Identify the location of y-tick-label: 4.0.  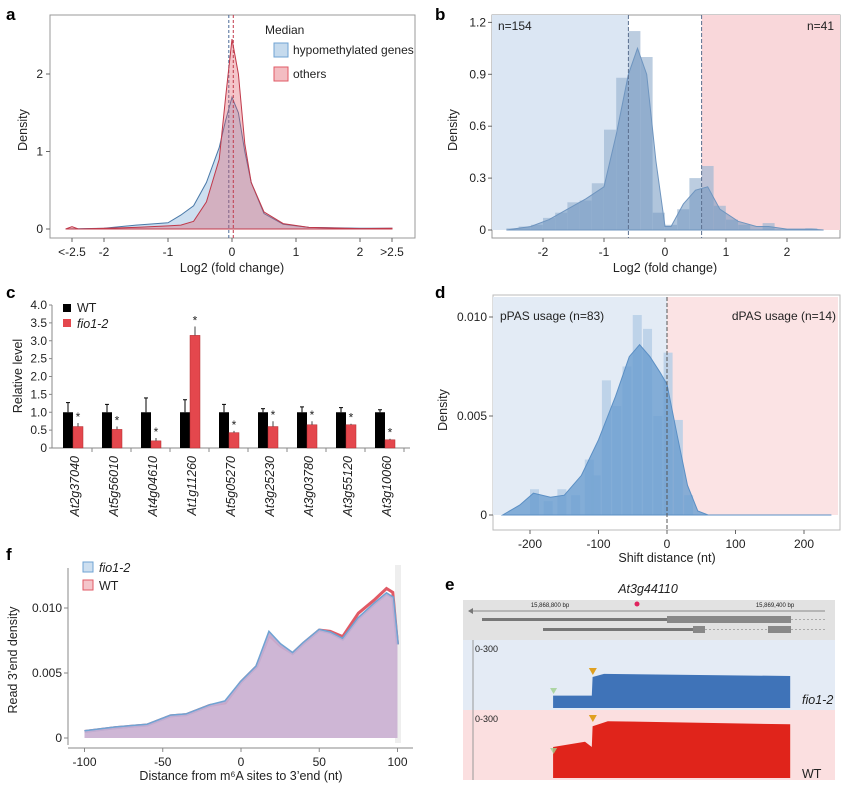
(38, 305).